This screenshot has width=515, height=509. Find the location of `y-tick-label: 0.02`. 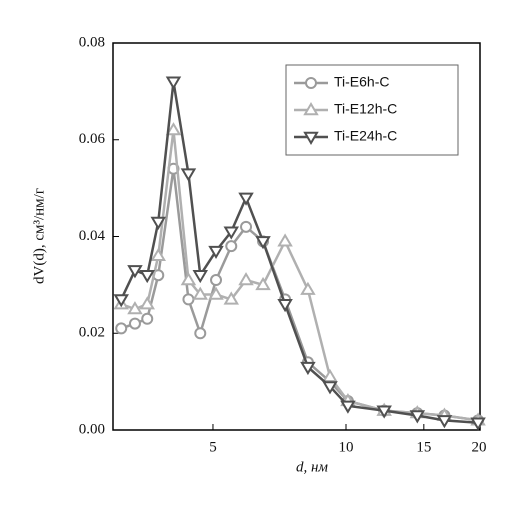

y-tick-label: 0.02 is located at coordinates (92, 333).